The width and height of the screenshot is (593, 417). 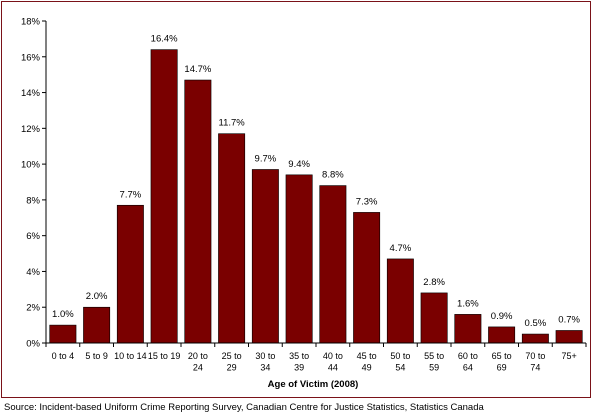 What do you see at coordinates (299, 362) in the screenshot?
I see `x-tick-label: 35 to 39` at bounding box center [299, 362].